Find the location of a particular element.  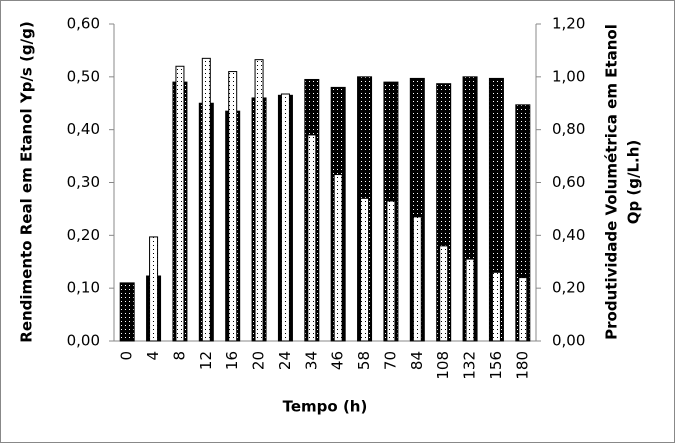

y2-tick-label: 0,40 is located at coordinates (568, 235).